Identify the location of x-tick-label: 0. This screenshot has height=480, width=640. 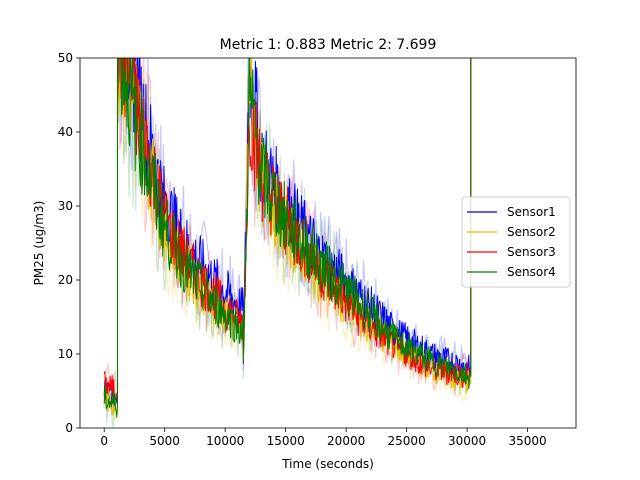
(104, 441).